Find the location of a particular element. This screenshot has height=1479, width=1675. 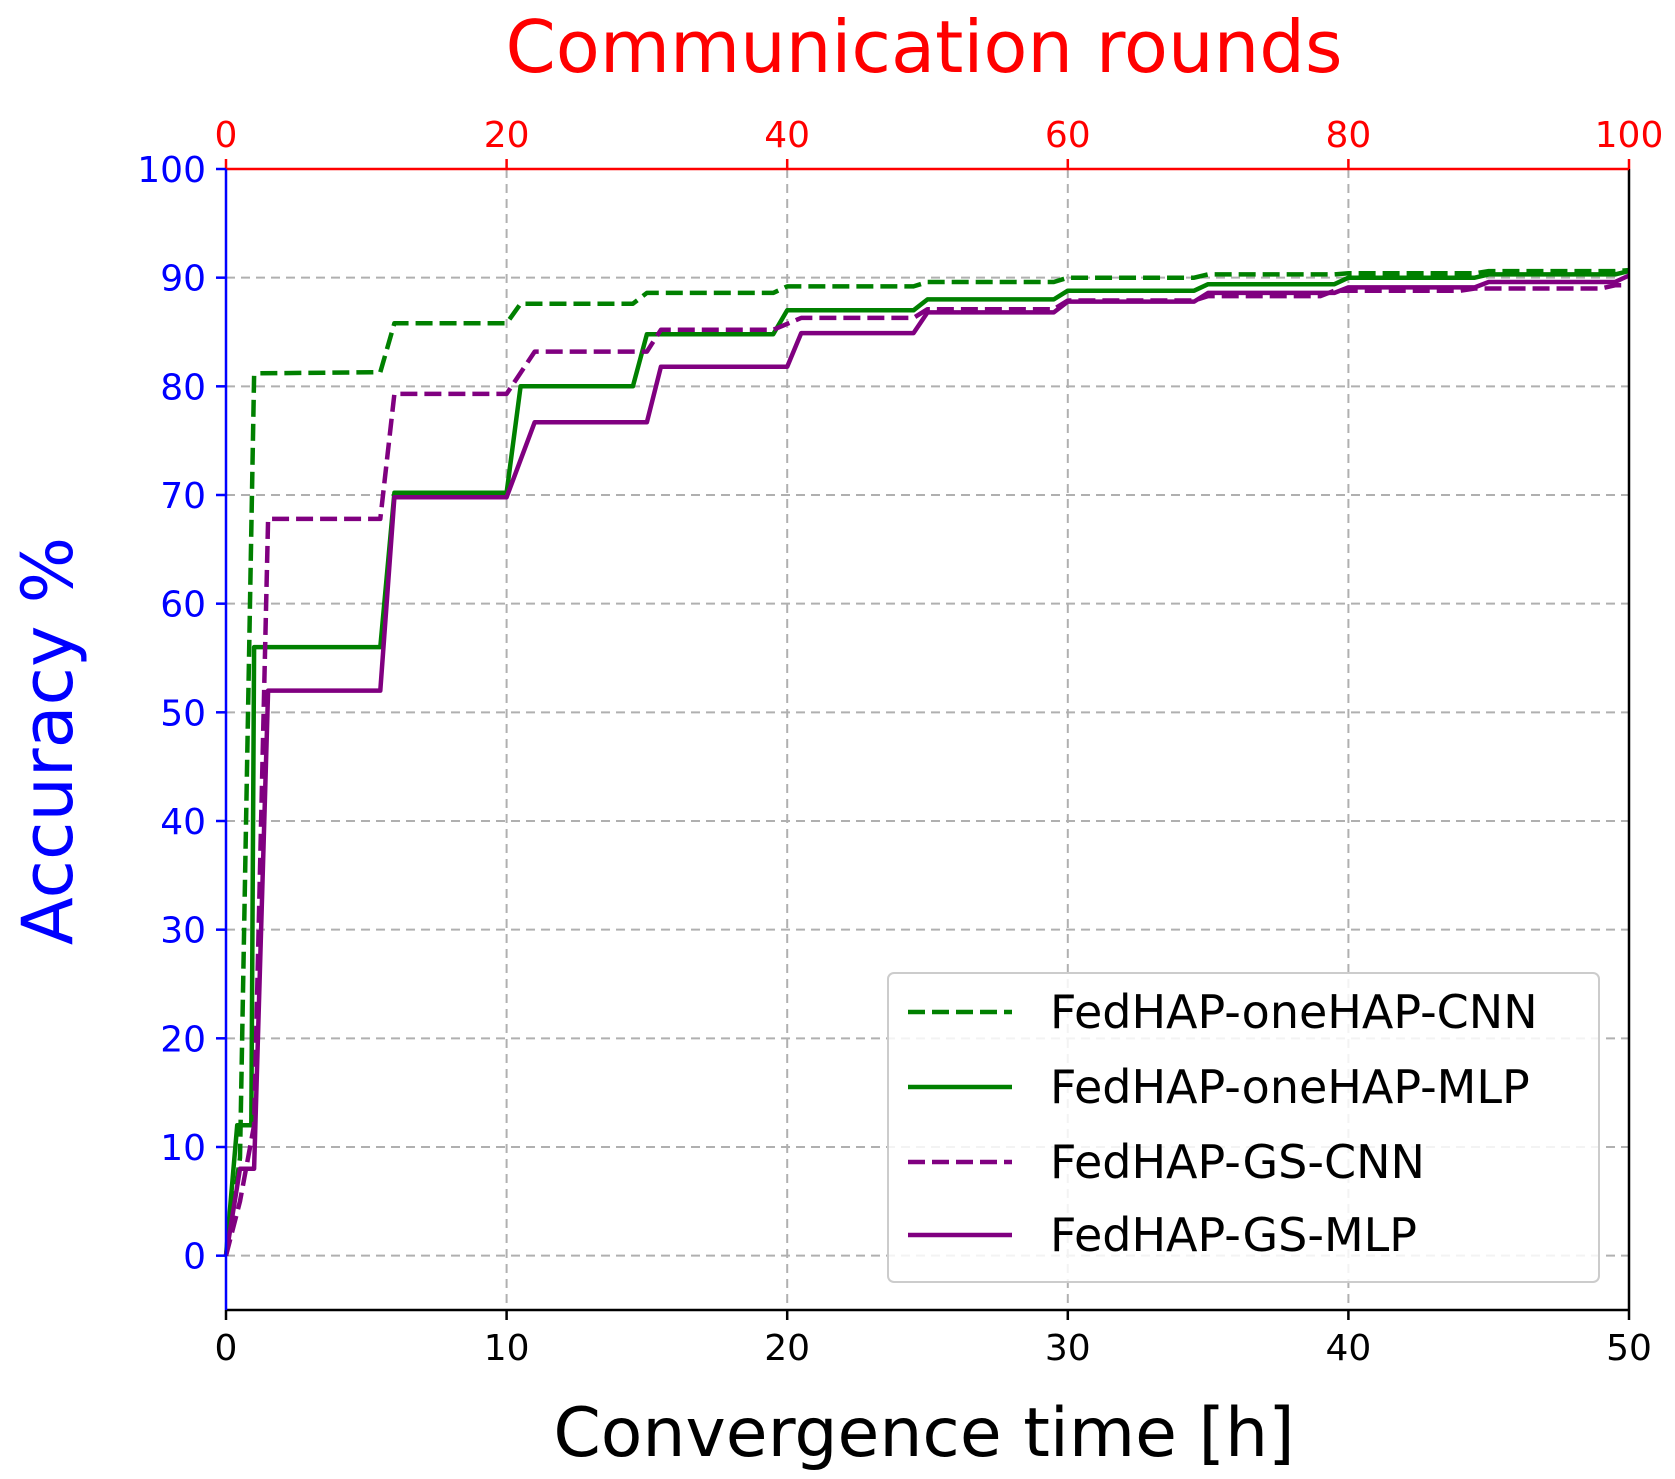

x-axis-label: Convergence time [h] is located at coordinates (923, 1433).